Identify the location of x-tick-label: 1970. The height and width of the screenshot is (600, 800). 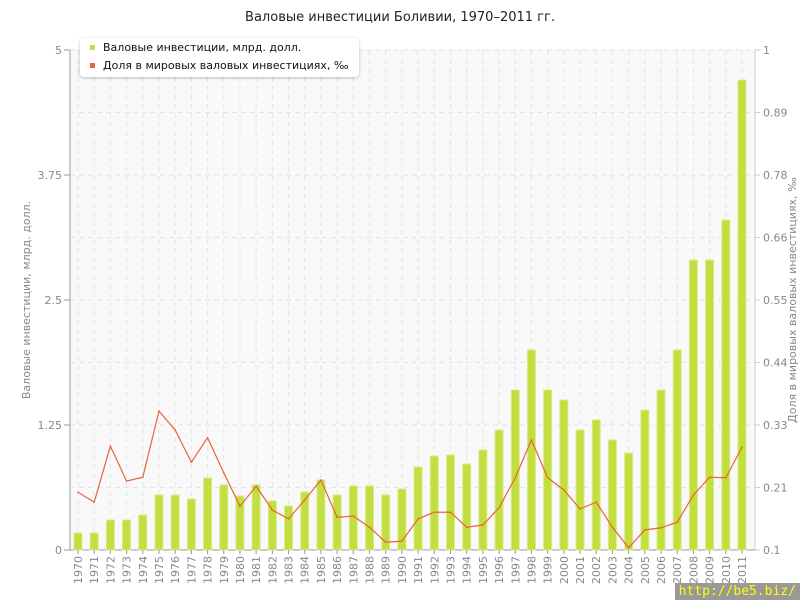
(78, 570).